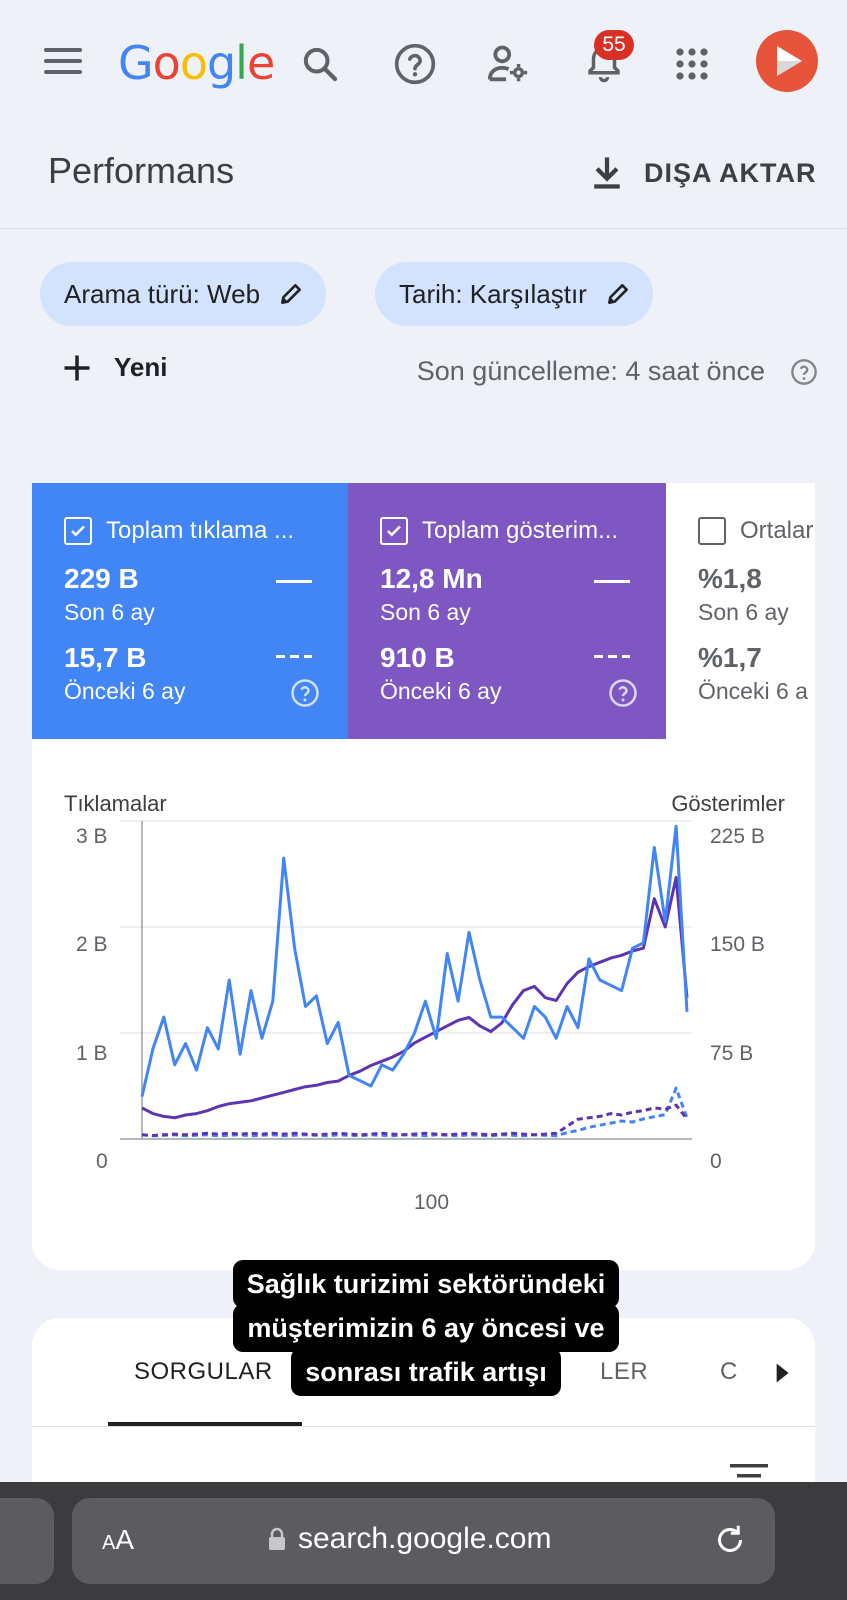  Describe the element at coordinates (63, 62) in the screenshot. I see `menu-icon` at that location.